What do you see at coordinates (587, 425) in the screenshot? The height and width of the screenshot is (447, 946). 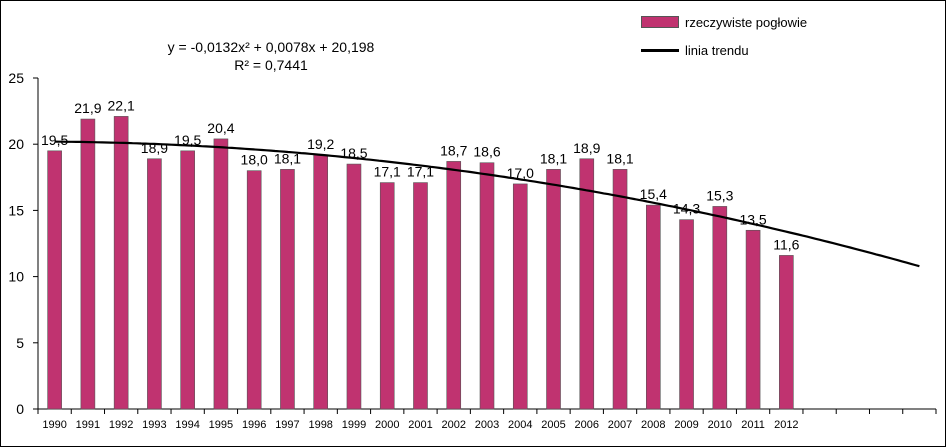 I see `x-tick-label: 2006` at bounding box center [587, 425].